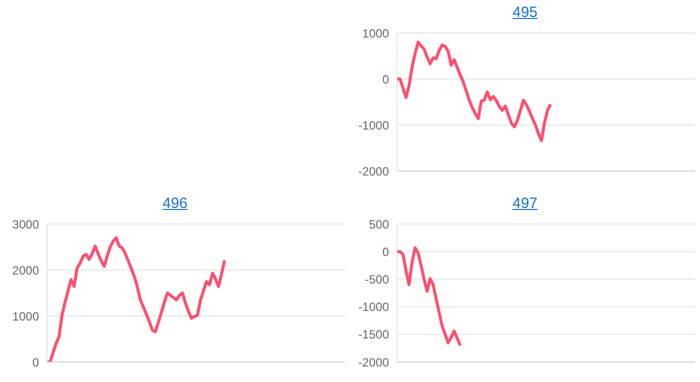  What do you see at coordinates (374, 335) in the screenshot?
I see `y-tick-label: -1500` at bounding box center [374, 335].